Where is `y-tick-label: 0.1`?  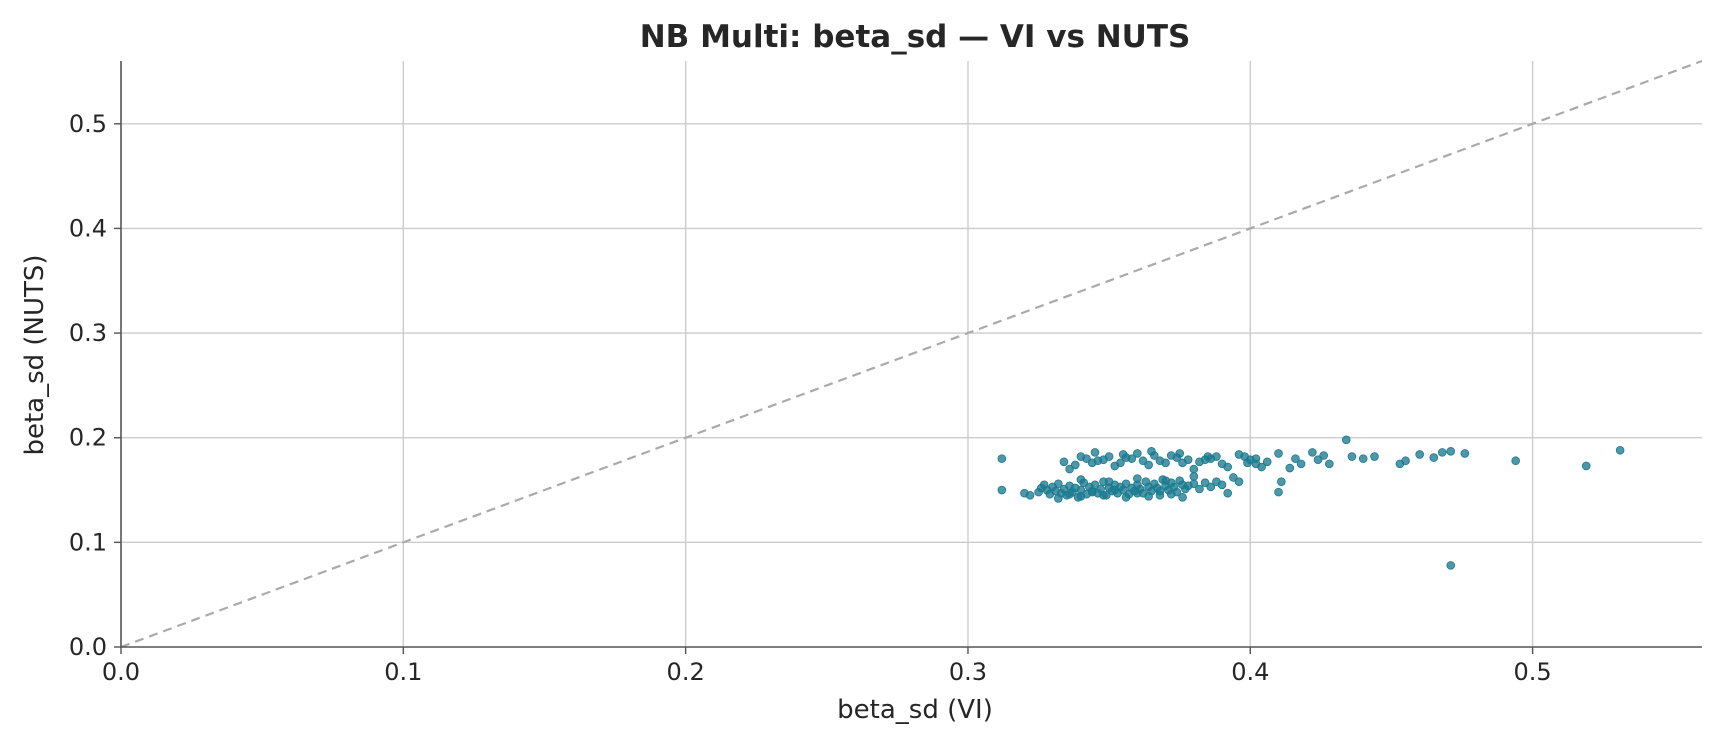 y-tick-label: 0.1 is located at coordinates (88, 542).